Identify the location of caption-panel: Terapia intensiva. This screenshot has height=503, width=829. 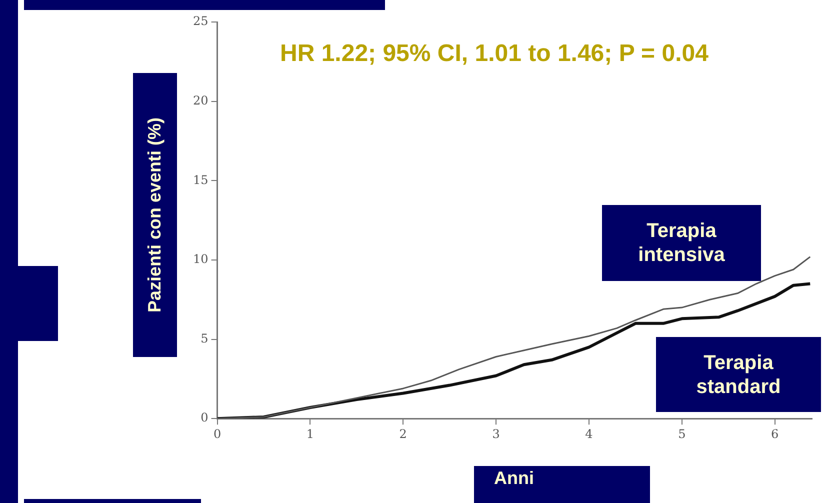
(681, 243).